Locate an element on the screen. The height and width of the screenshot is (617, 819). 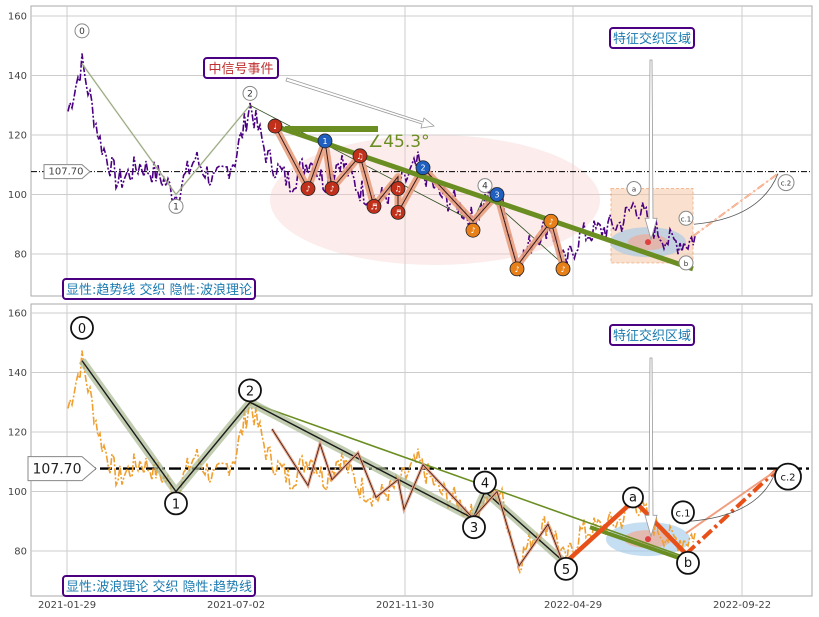
event-box-text: 中信号事件 is located at coordinates (240, 69).